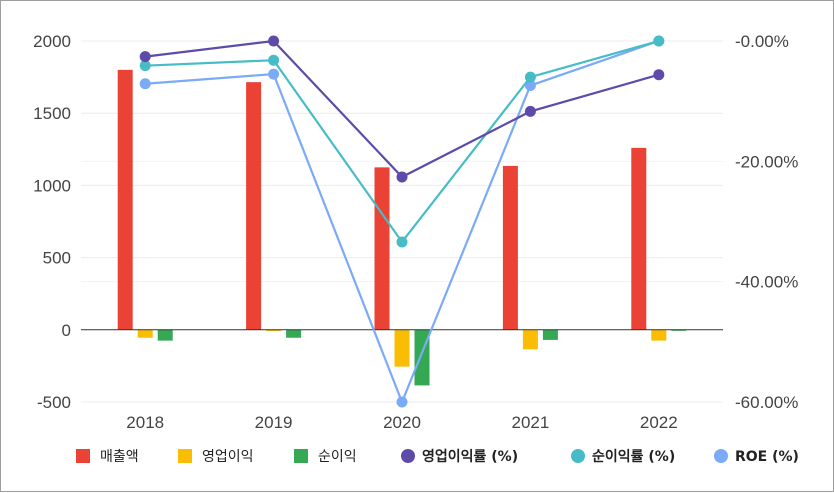 The width and height of the screenshot is (834, 493). What do you see at coordinates (402, 422) in the screenshot?
I see `x-tick-label: 2020` at bounding box center [402, 422].